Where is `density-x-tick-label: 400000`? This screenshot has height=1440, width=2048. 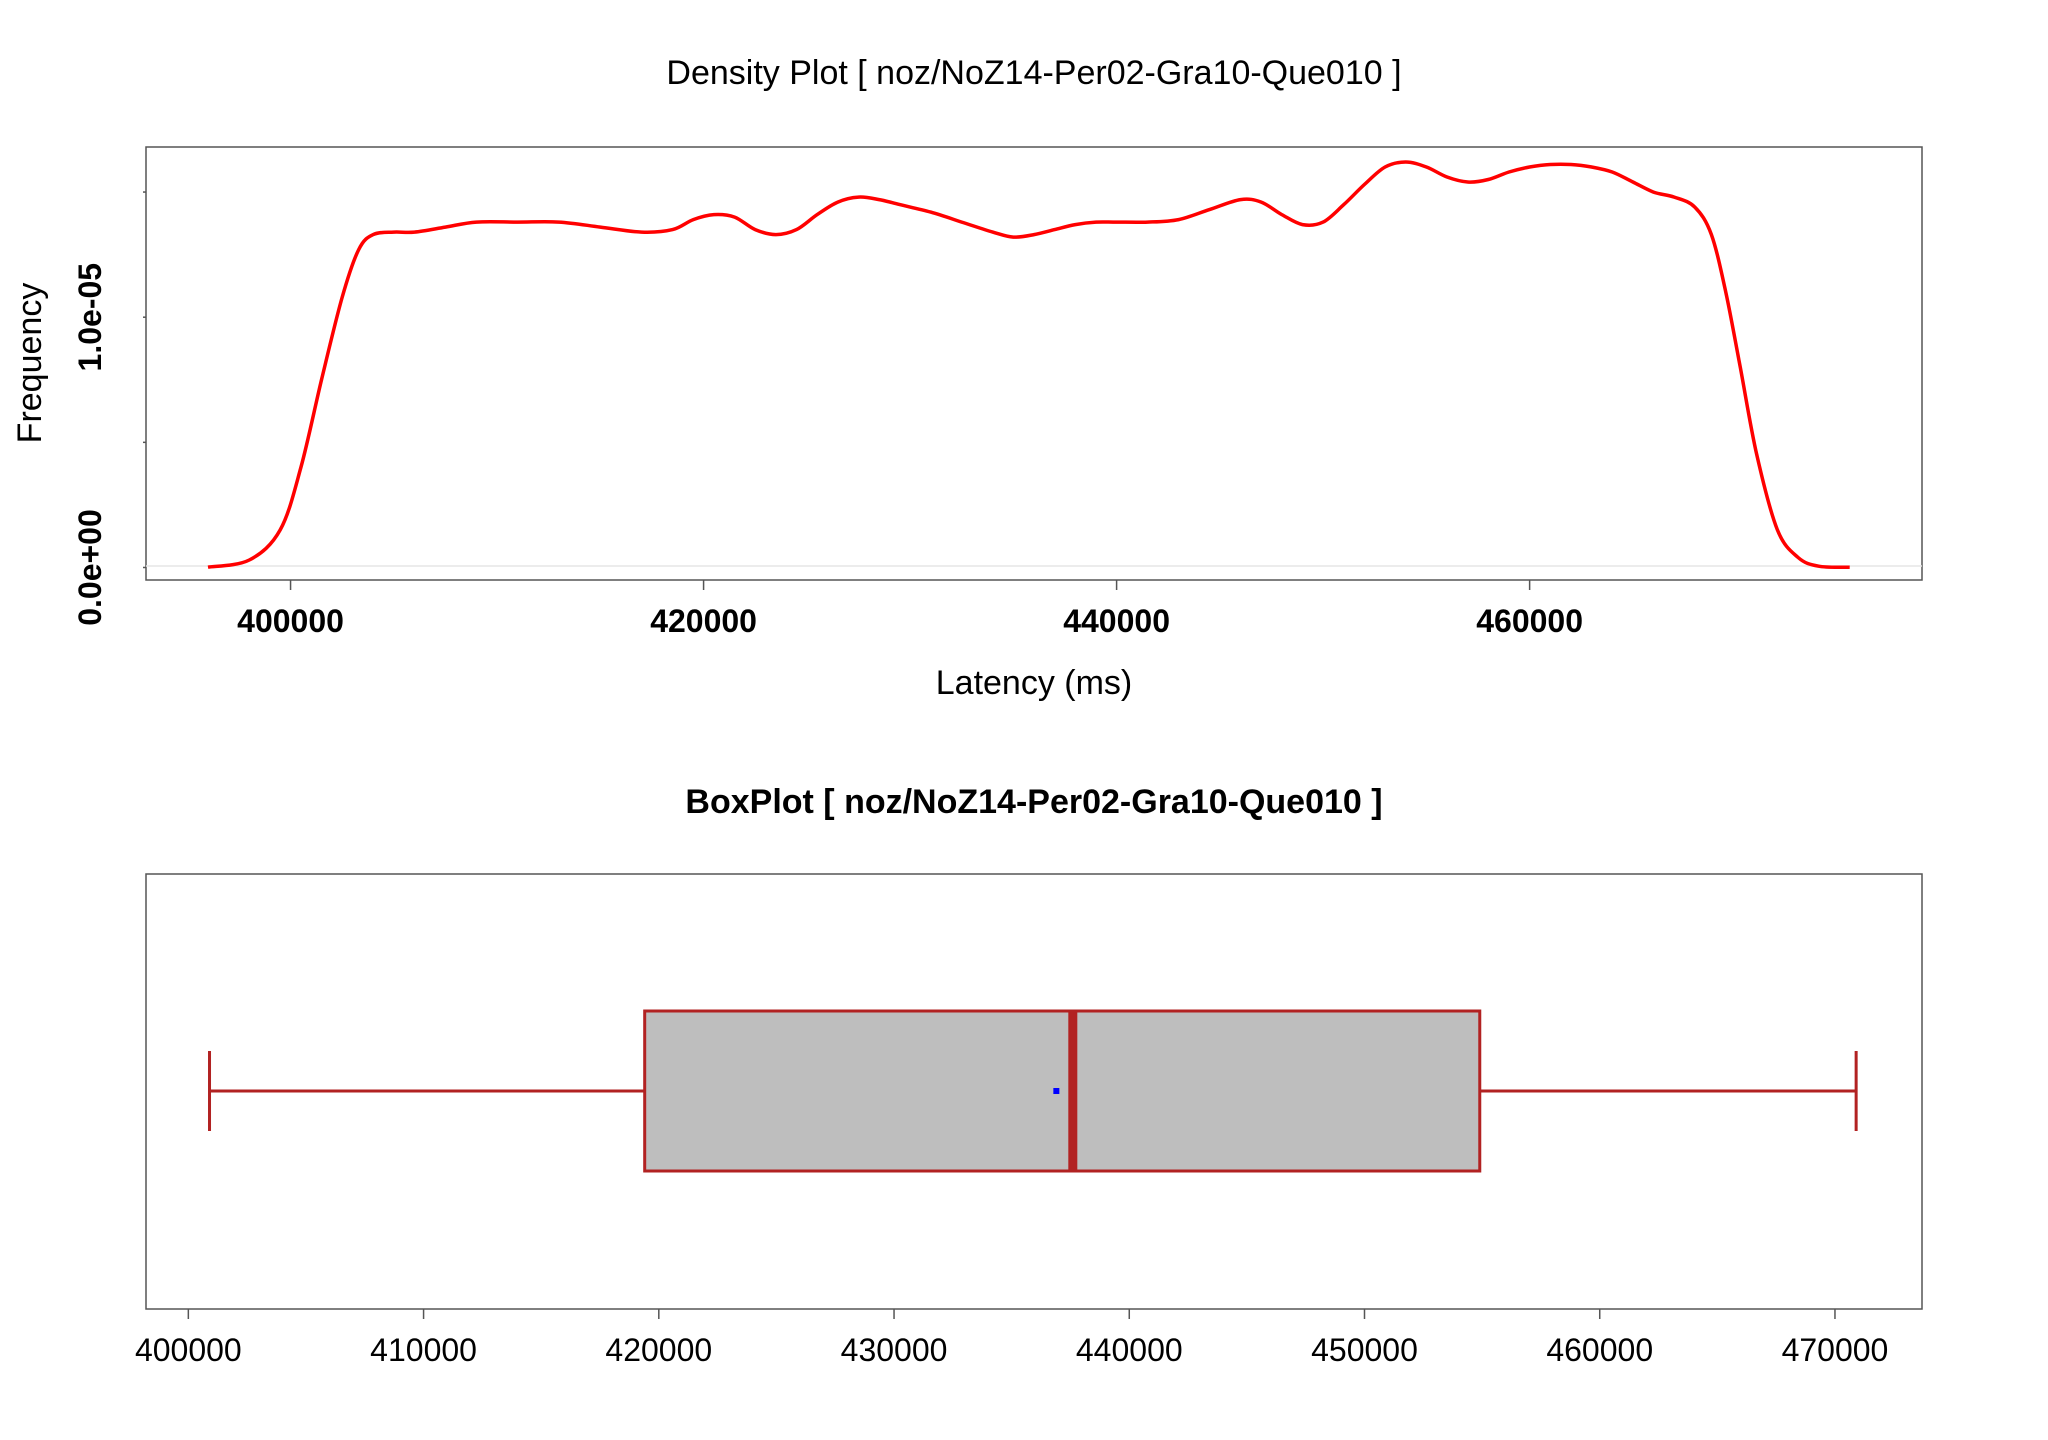 density-x-tick-label: 400000 is located at coordinates (290, 621).